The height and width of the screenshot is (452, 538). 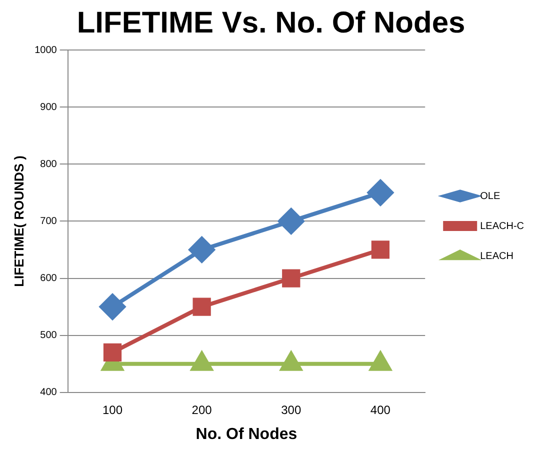 What do you see at coordinates (49, 164) in the screenshot?
I see `y-tick-label: 800` at bounding box center [49, 164].